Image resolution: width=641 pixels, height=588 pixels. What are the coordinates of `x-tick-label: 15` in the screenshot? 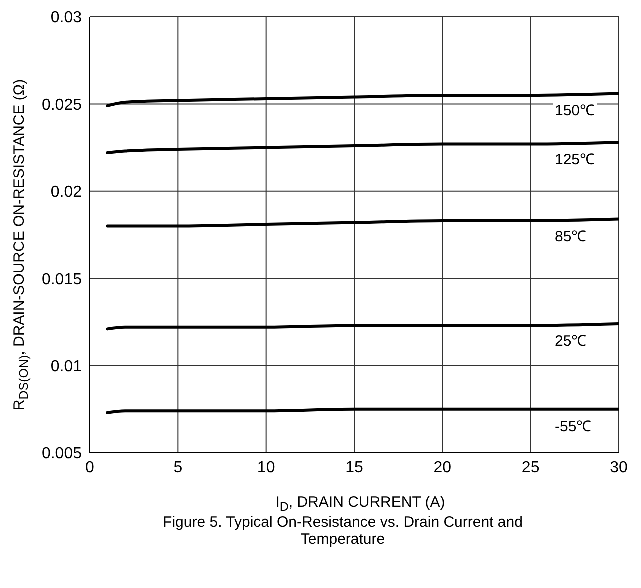 It's located at (355, 467).